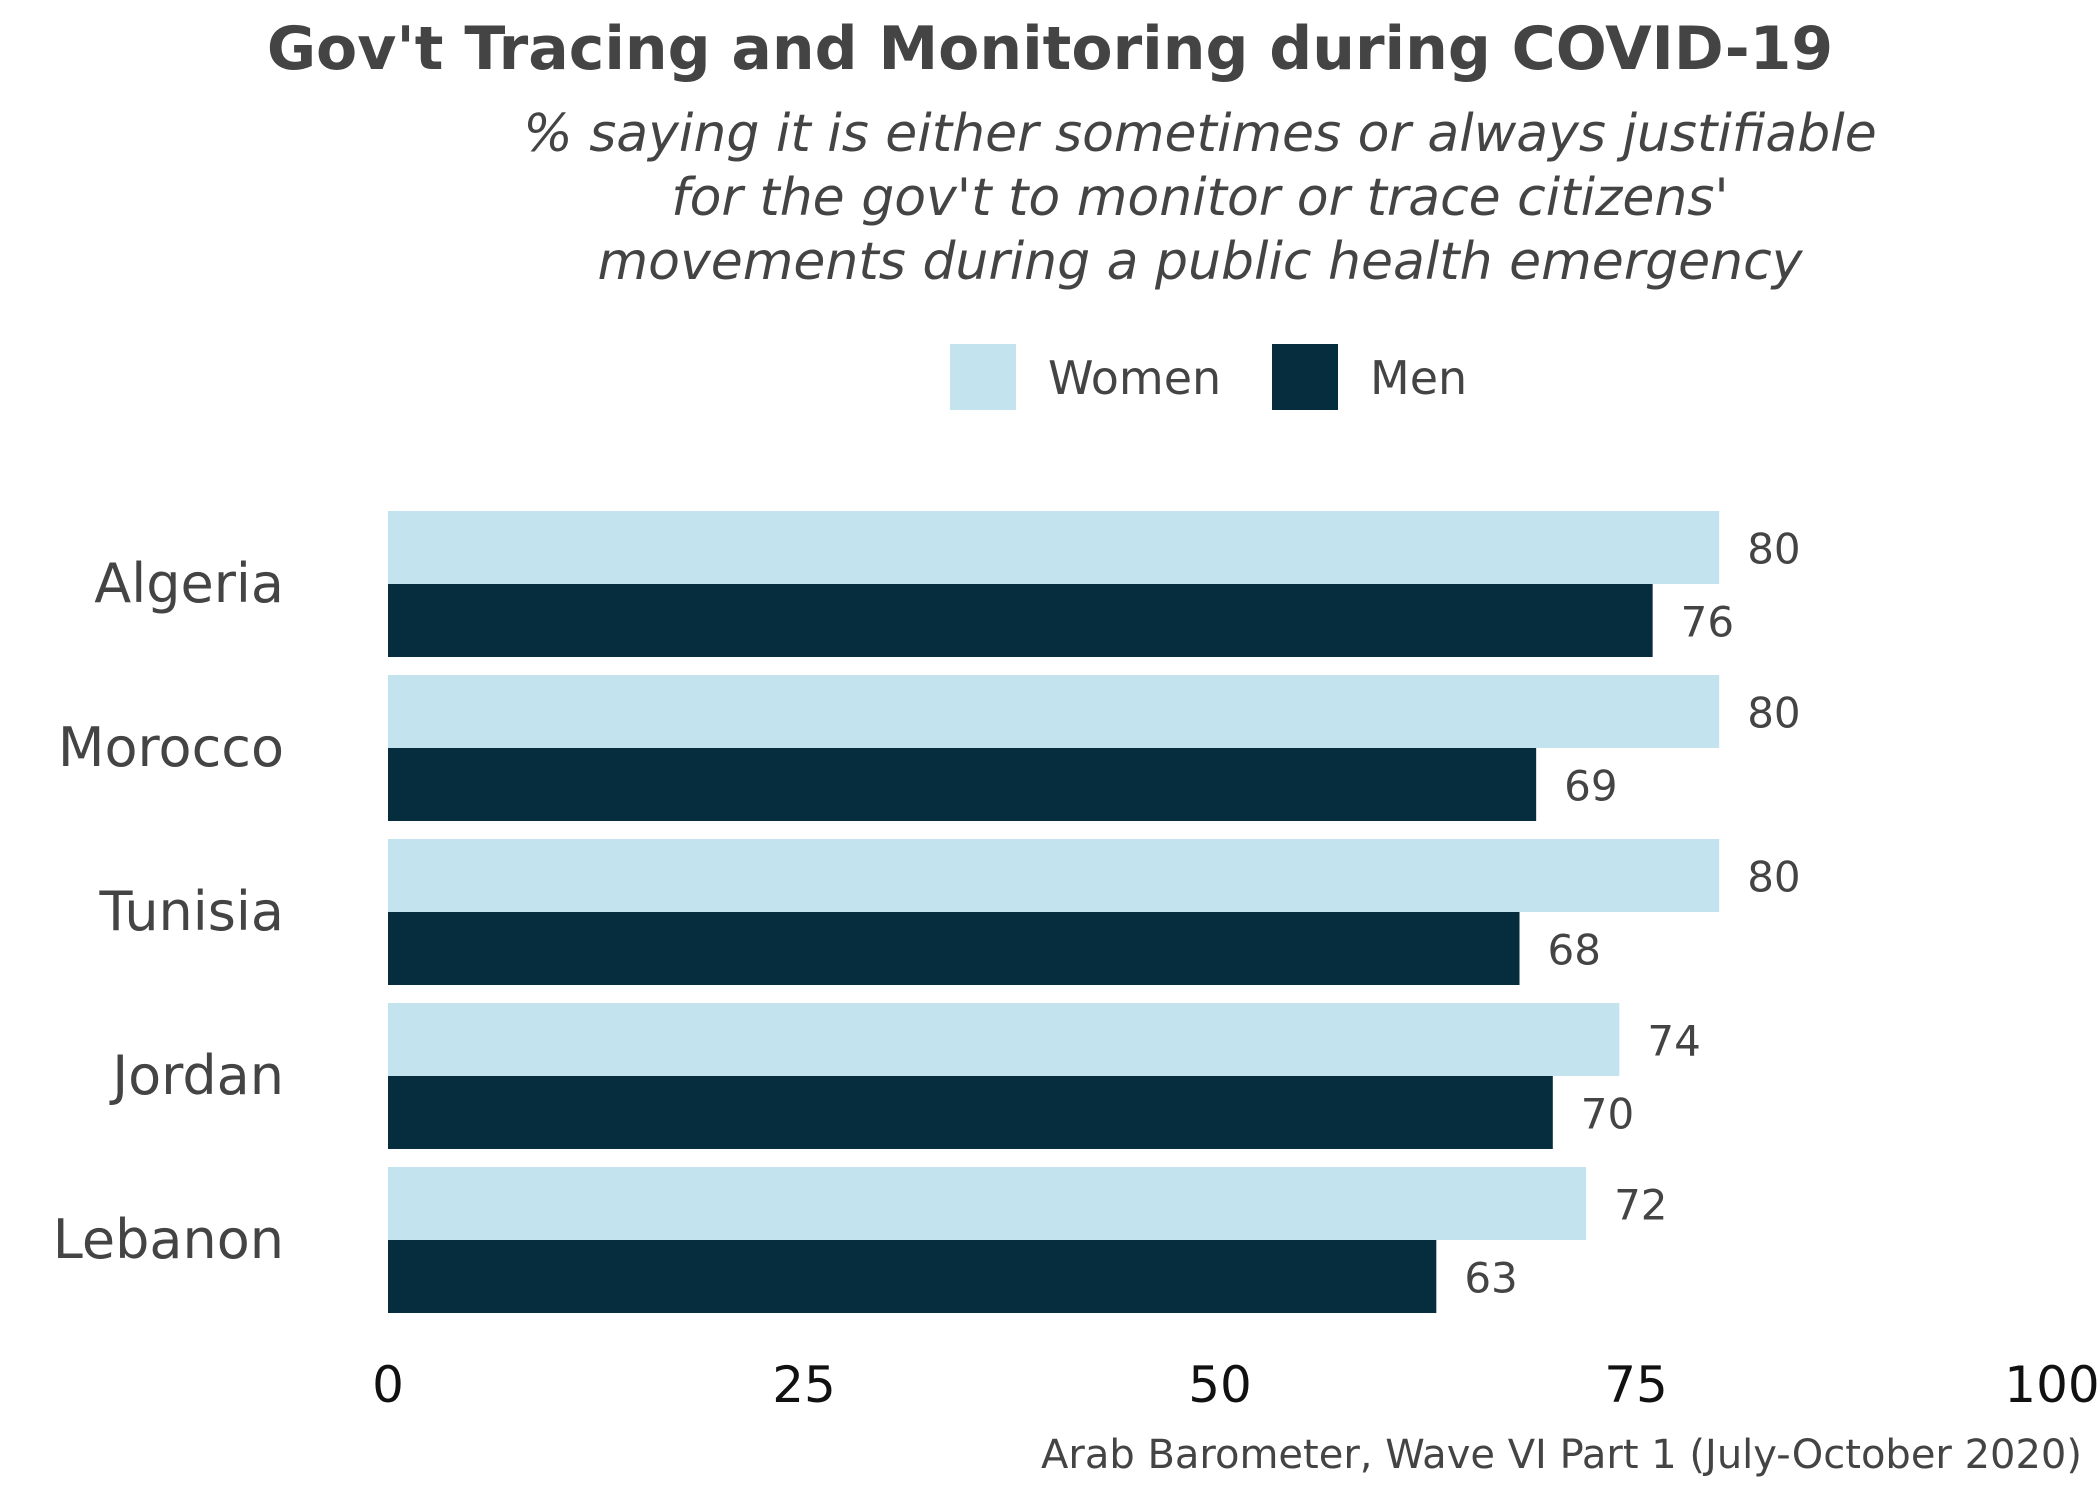 This screenshot has height=1500, width=2100. Describe the element at coordinates (1419, 378) in the screenshot. I see `legend-label-men: Men` at that location.